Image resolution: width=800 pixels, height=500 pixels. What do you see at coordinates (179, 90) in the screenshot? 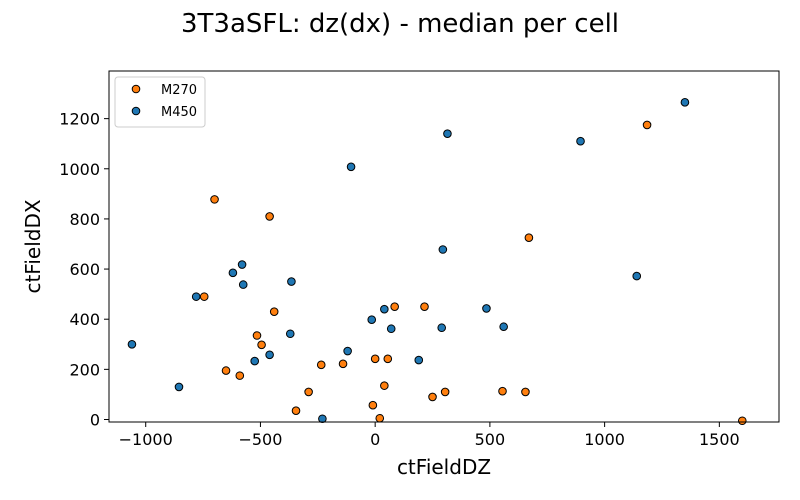
I see `legend-label: M270` at bounding box center [179, 90].